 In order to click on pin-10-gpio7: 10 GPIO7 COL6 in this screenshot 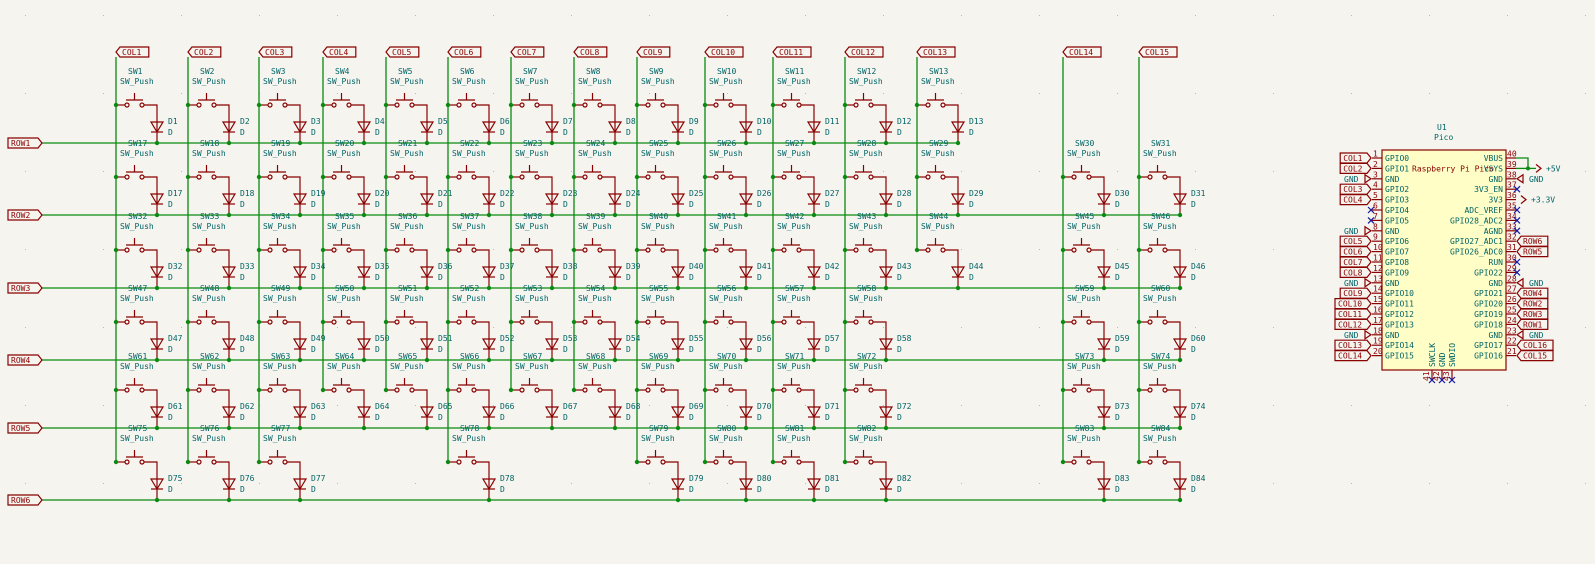, I will do `click(1374, 250)`.